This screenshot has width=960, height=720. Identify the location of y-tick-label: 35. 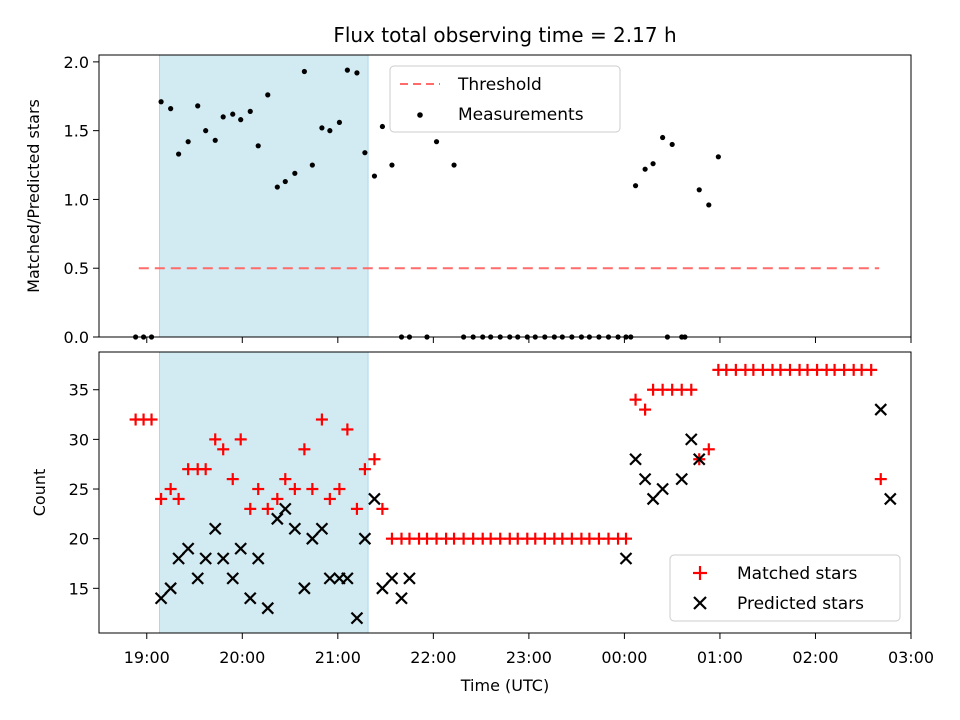
(79, 390).